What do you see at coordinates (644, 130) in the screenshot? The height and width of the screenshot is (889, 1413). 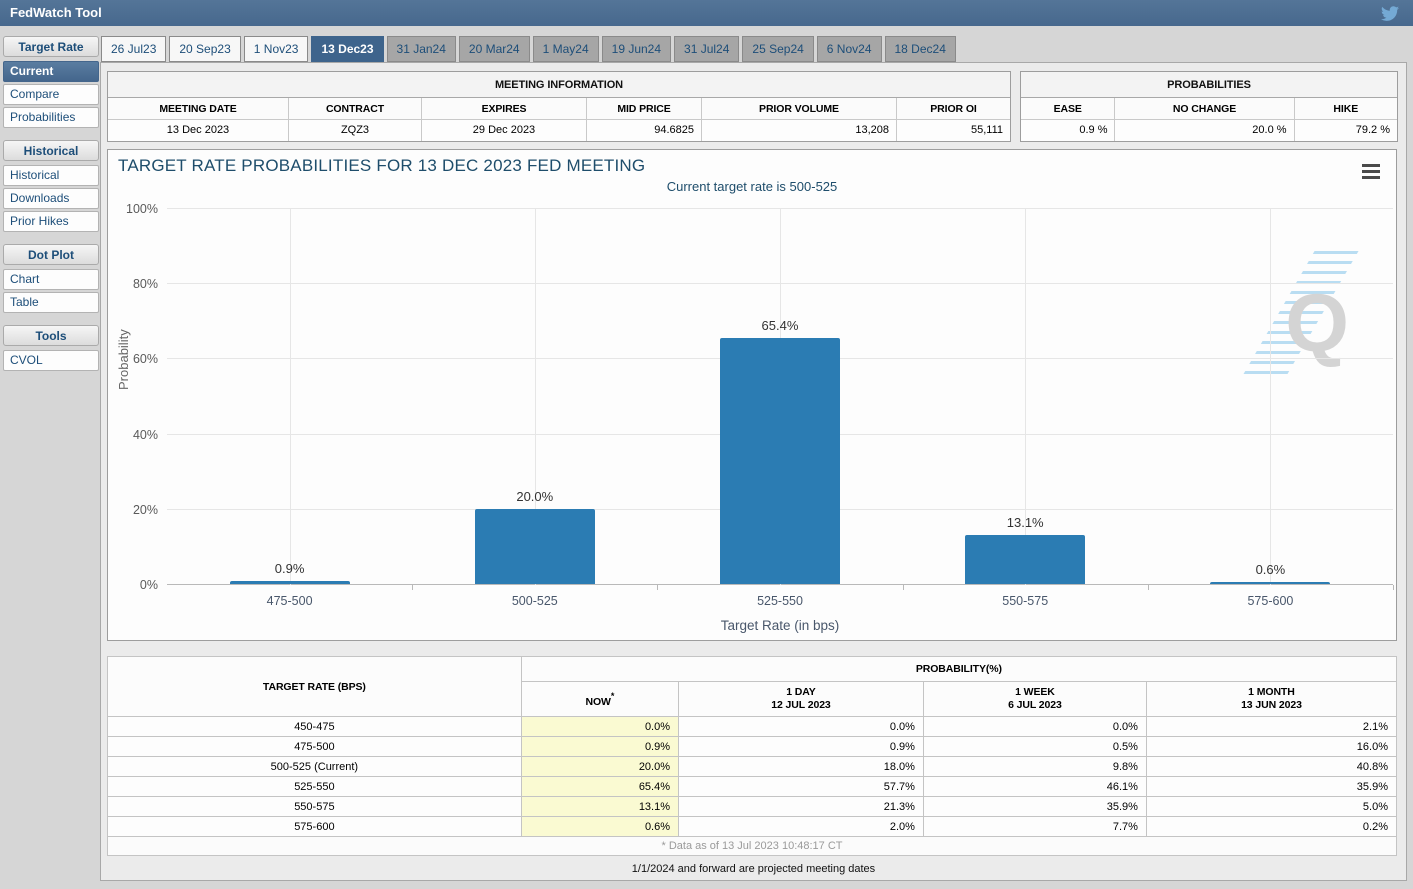 I see `meeting-val-mid-price: 94.6825` at bounding box center [644, 130].